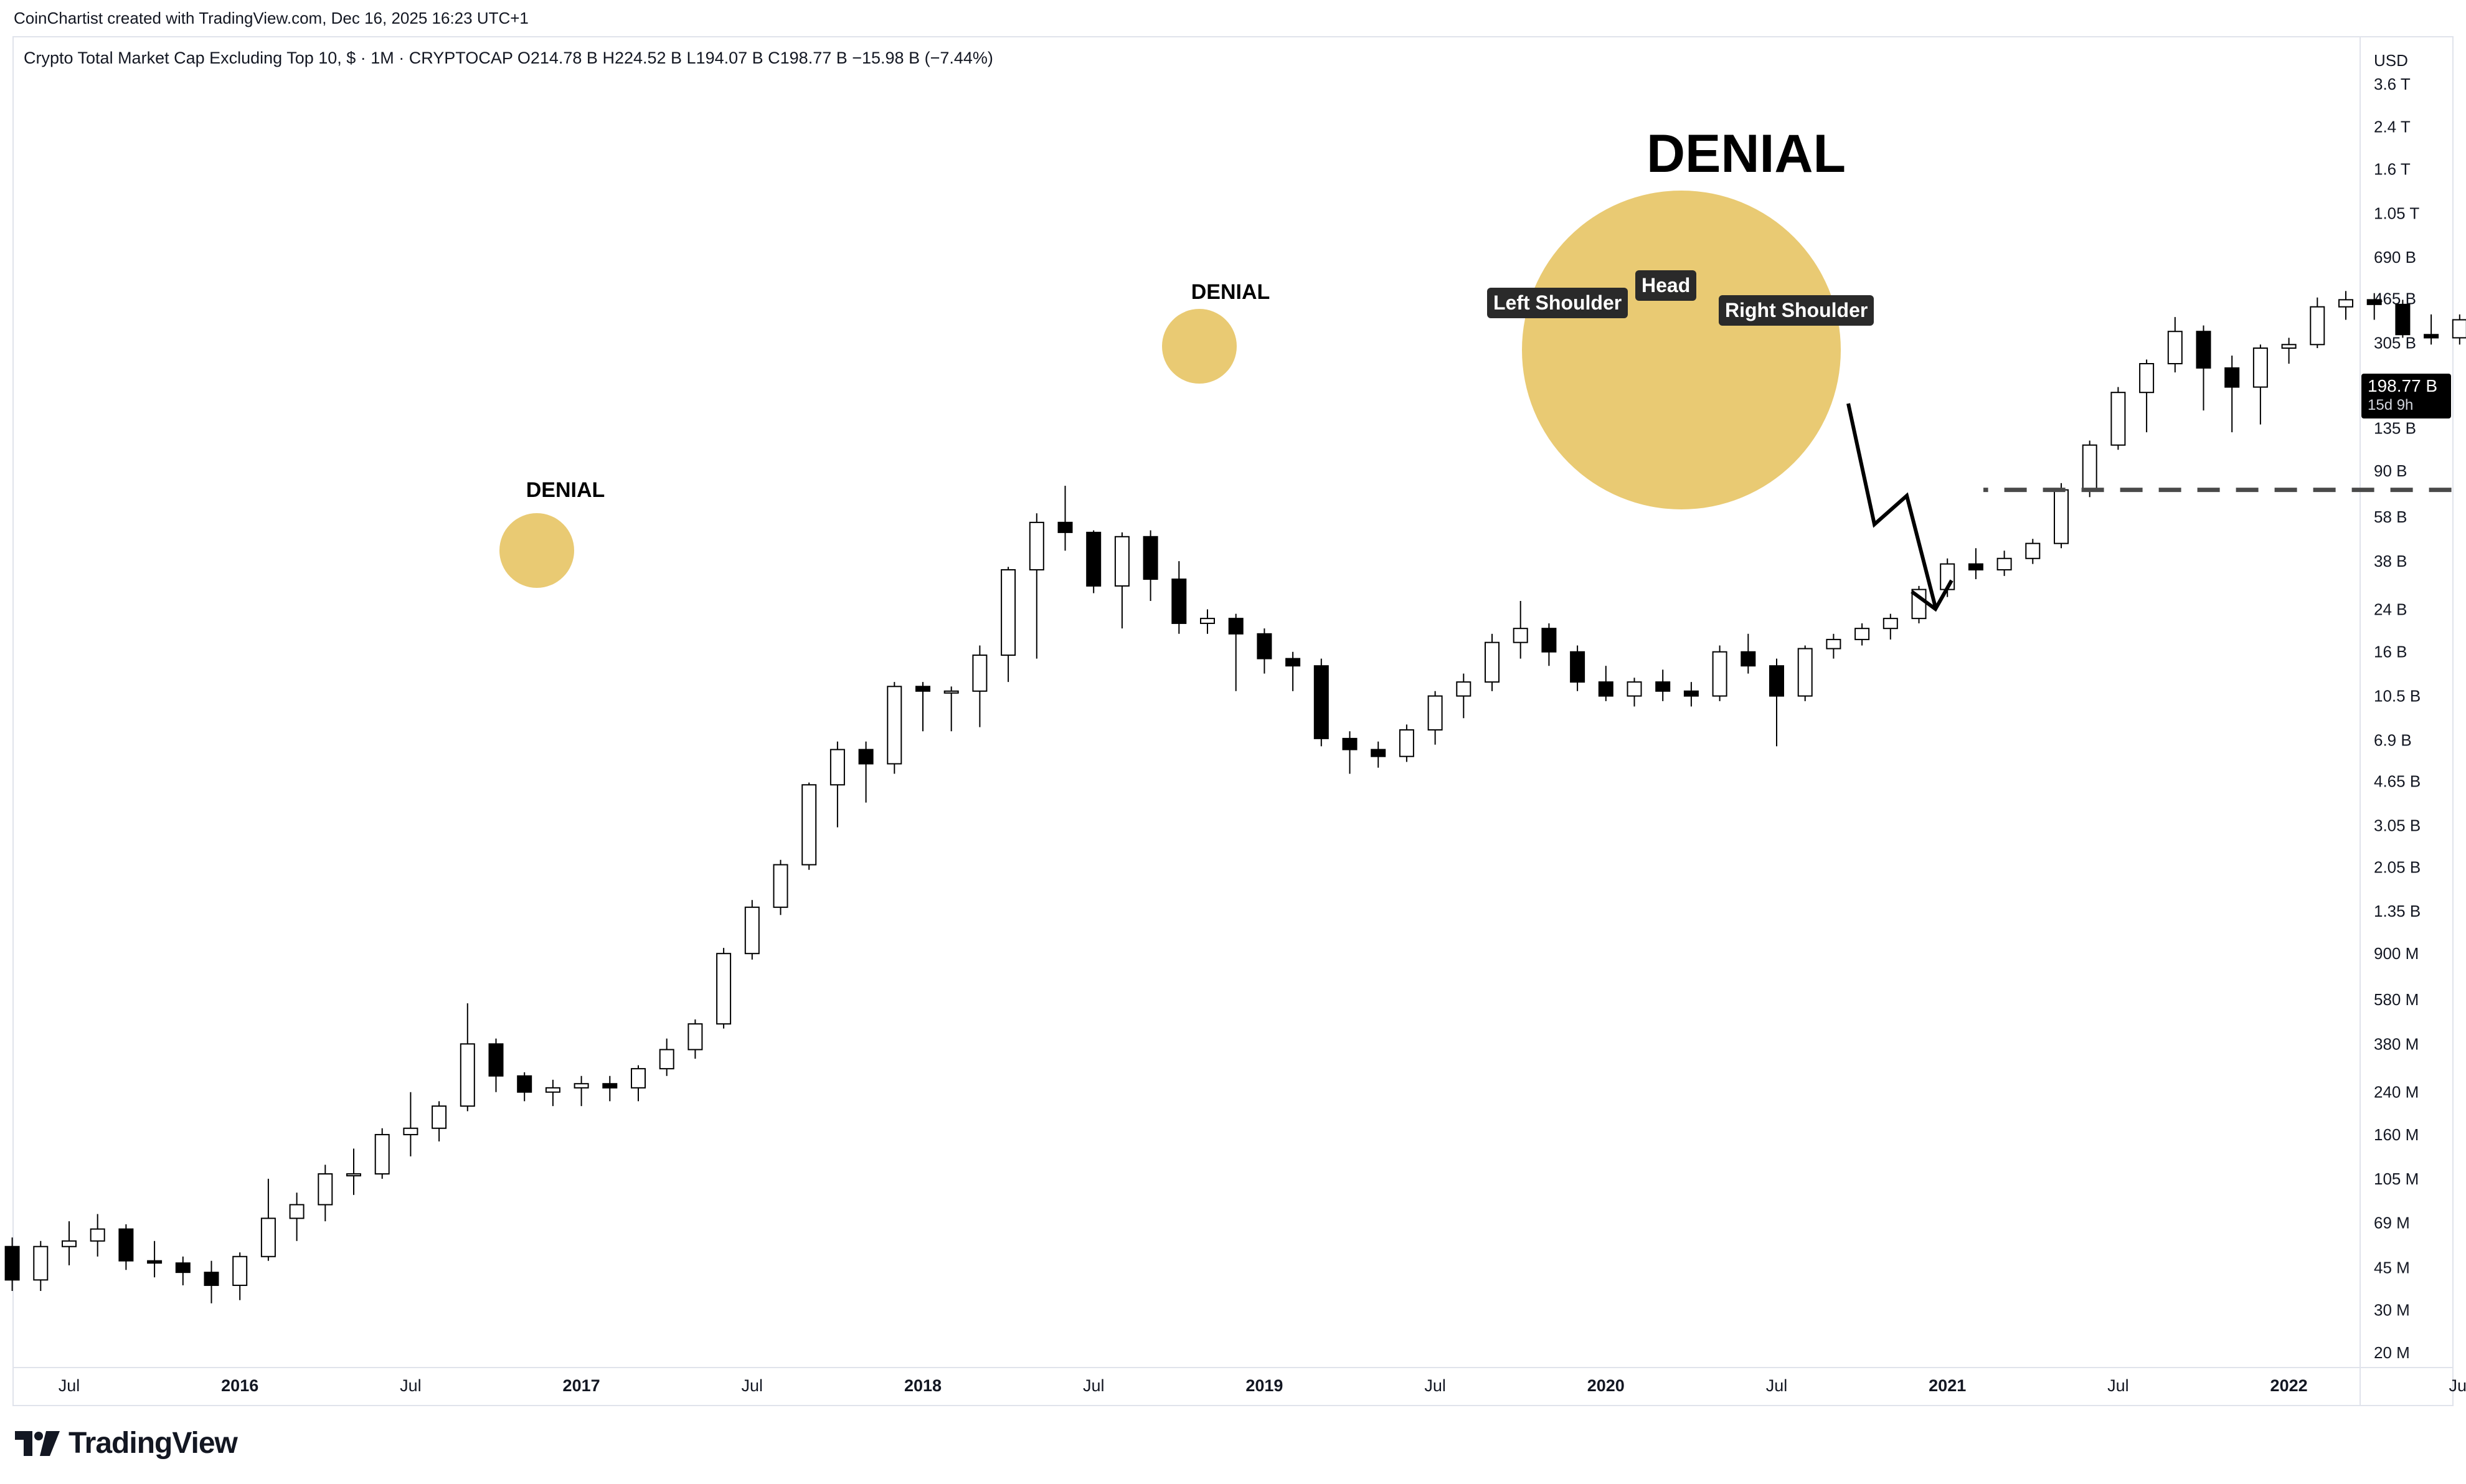  Describe the element at coordinates (923, 1385) in the screenshot. I see `x-tick-label: 2018` at that location.